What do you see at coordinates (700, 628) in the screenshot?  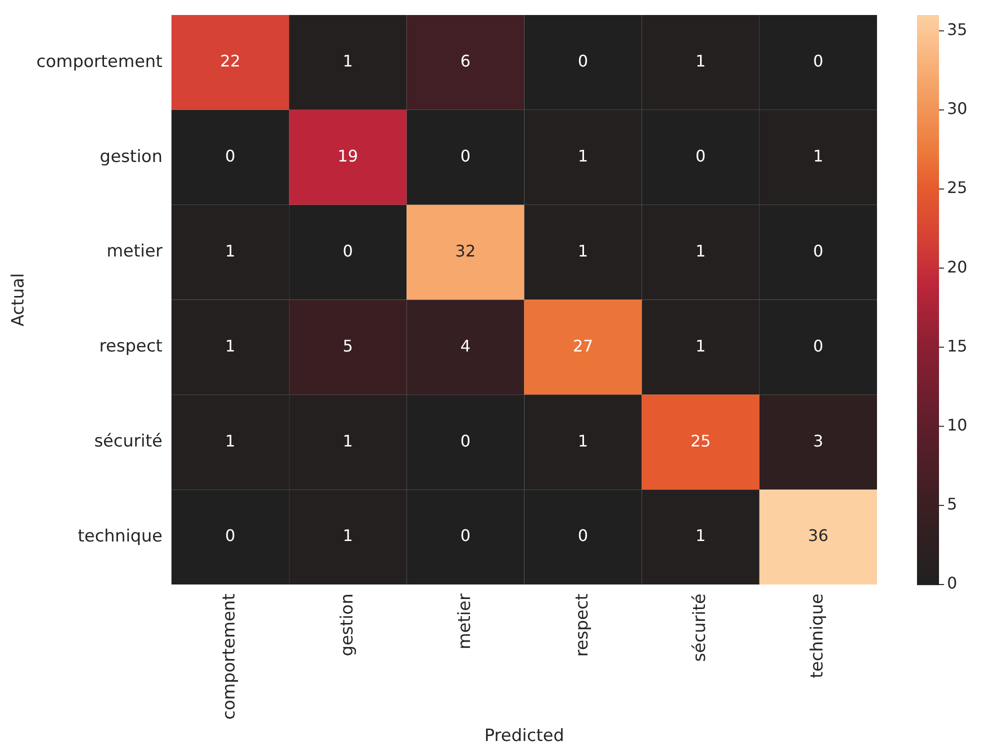 I see `x-tick-label: sécurité` at bounding box center [700, 628].